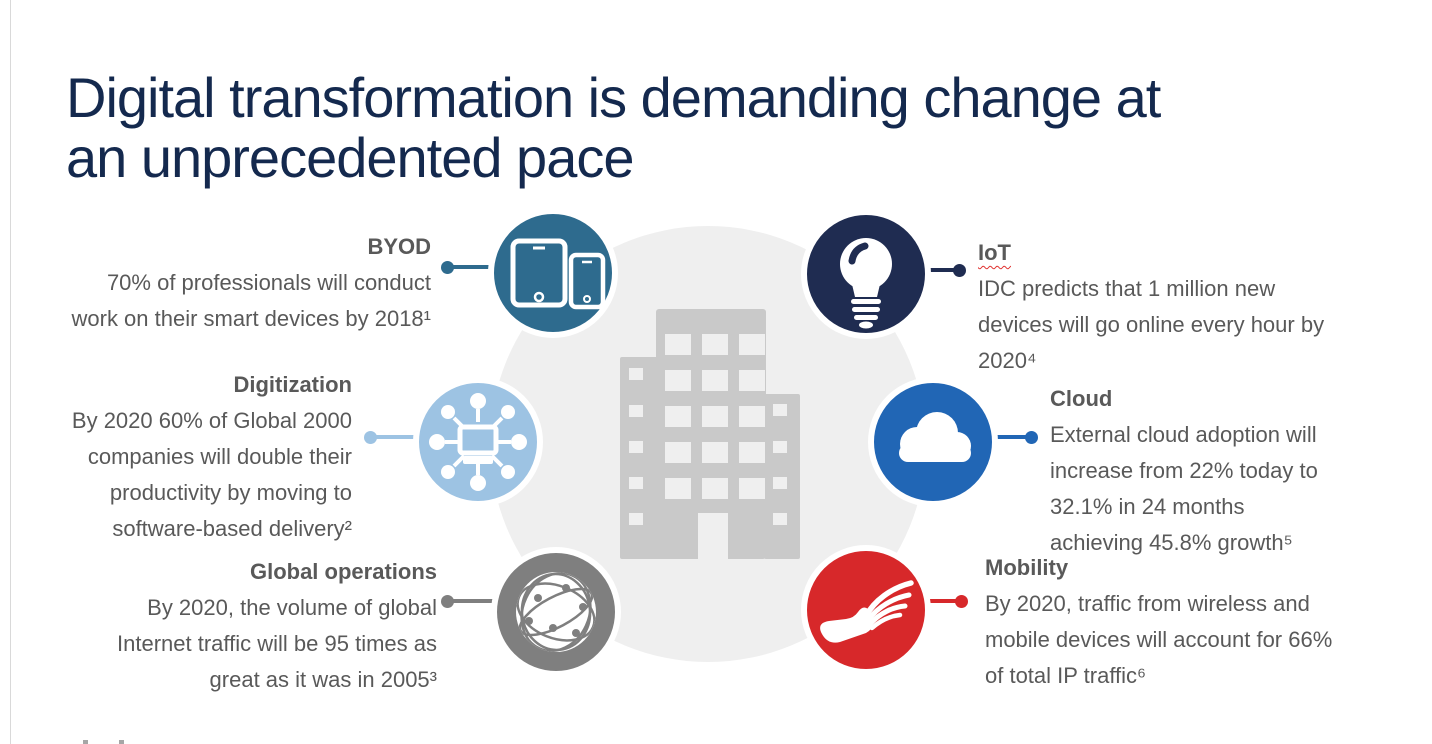 The image size is (1432, 744). I want to click on digitization-connector-line, so click(397, 437).